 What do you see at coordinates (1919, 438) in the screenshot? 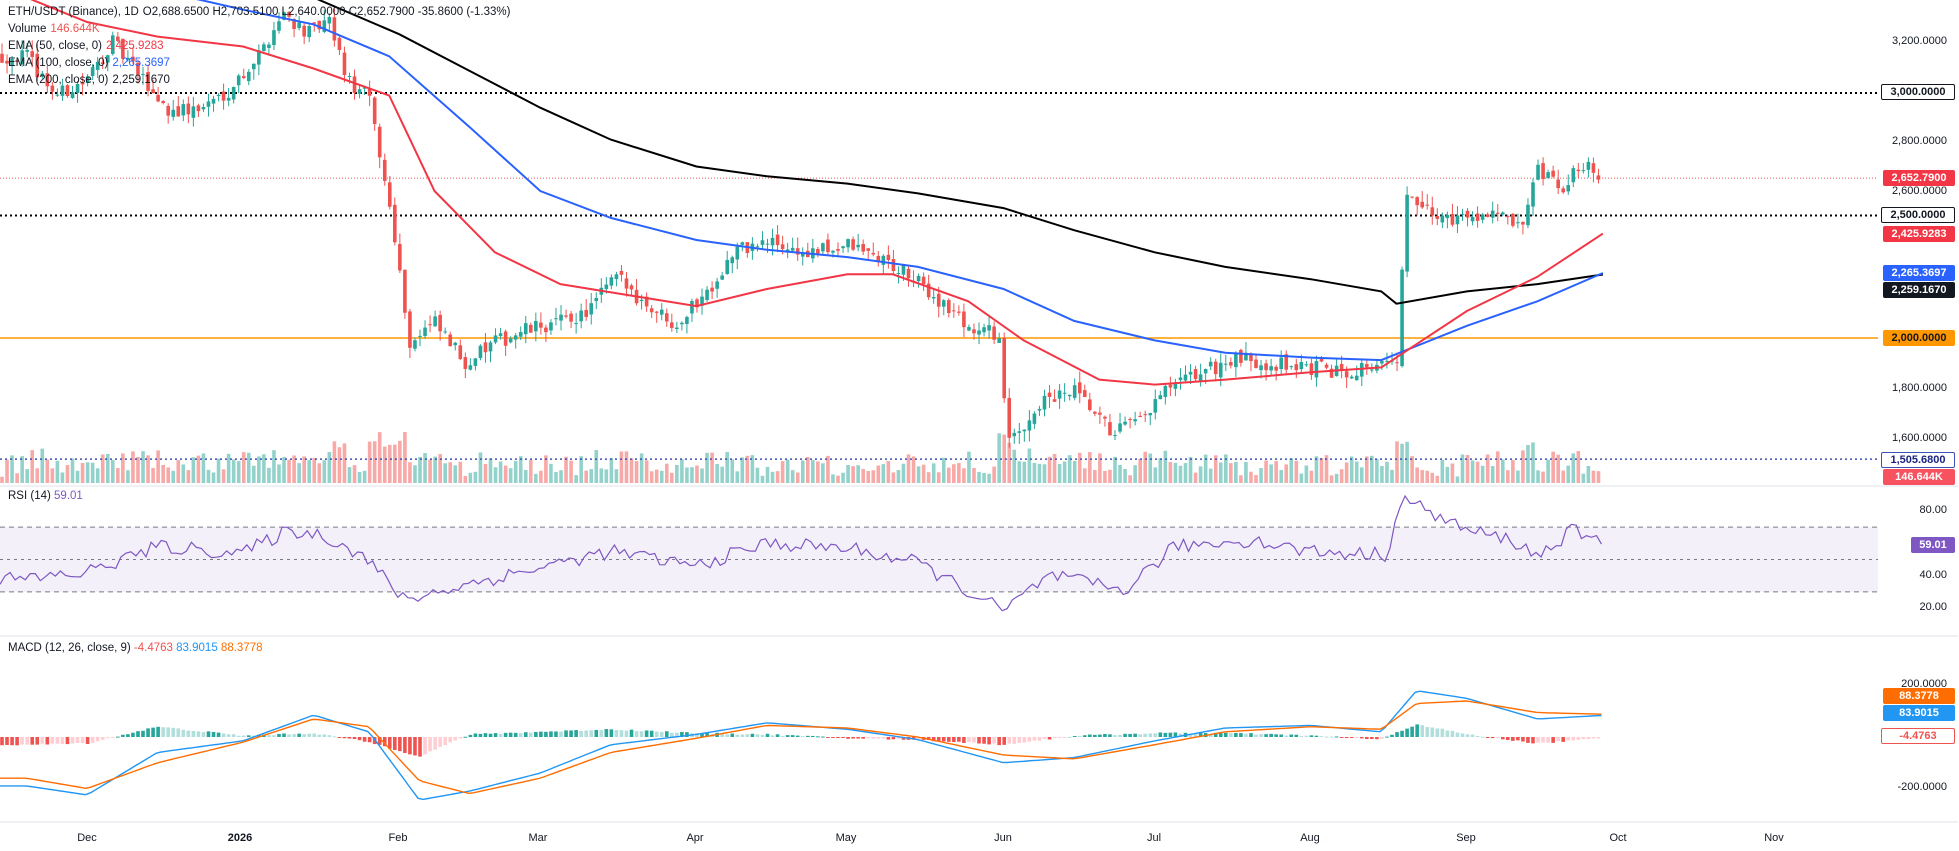
I see `price-tick-1600: 1,600.0000` at bounding box center [1919, 438].